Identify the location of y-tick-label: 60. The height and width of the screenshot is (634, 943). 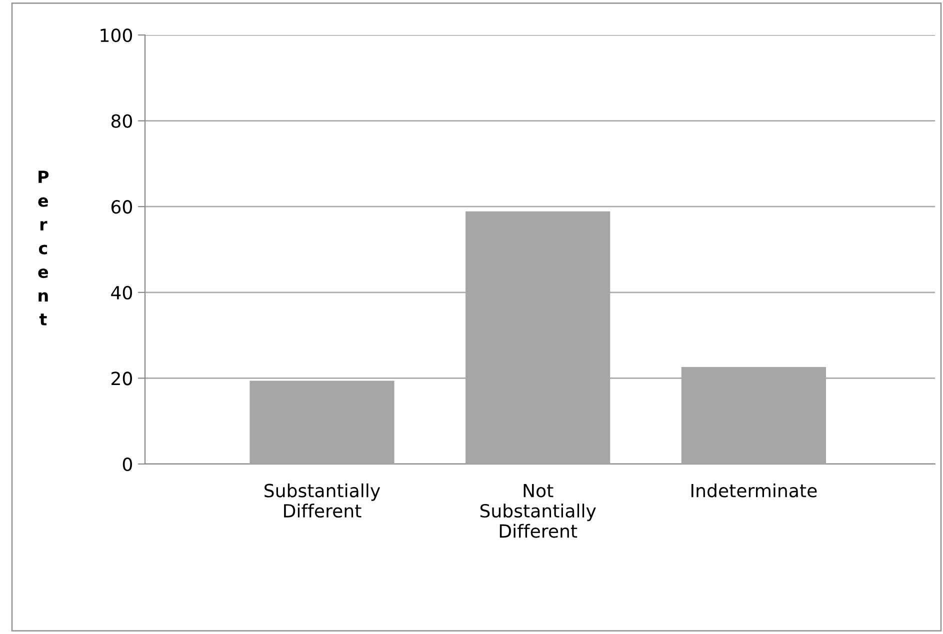
(121, 207).